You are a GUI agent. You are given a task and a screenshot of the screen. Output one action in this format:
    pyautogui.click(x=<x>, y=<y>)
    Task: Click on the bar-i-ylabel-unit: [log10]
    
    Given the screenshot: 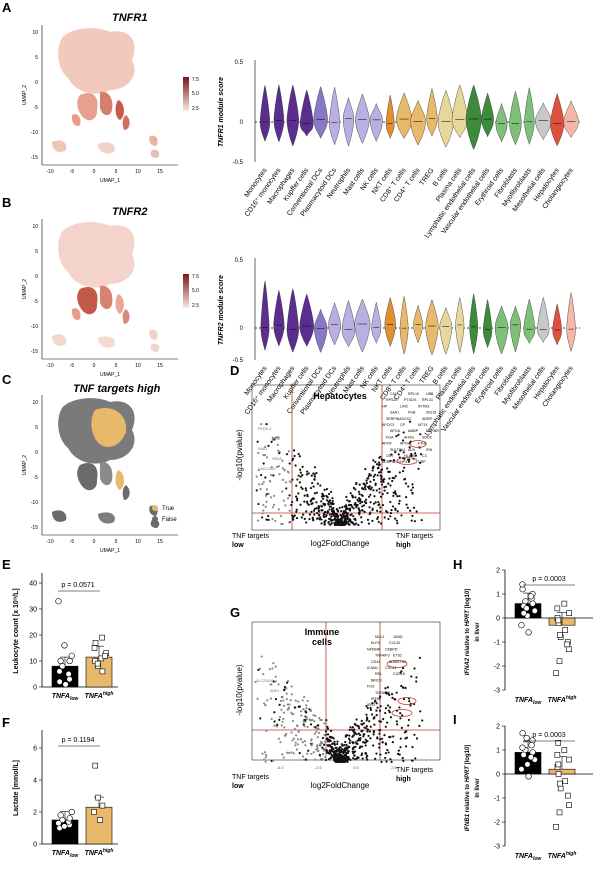 What is the action you would take?
    pyautogui.click(x=468, y=755)
    